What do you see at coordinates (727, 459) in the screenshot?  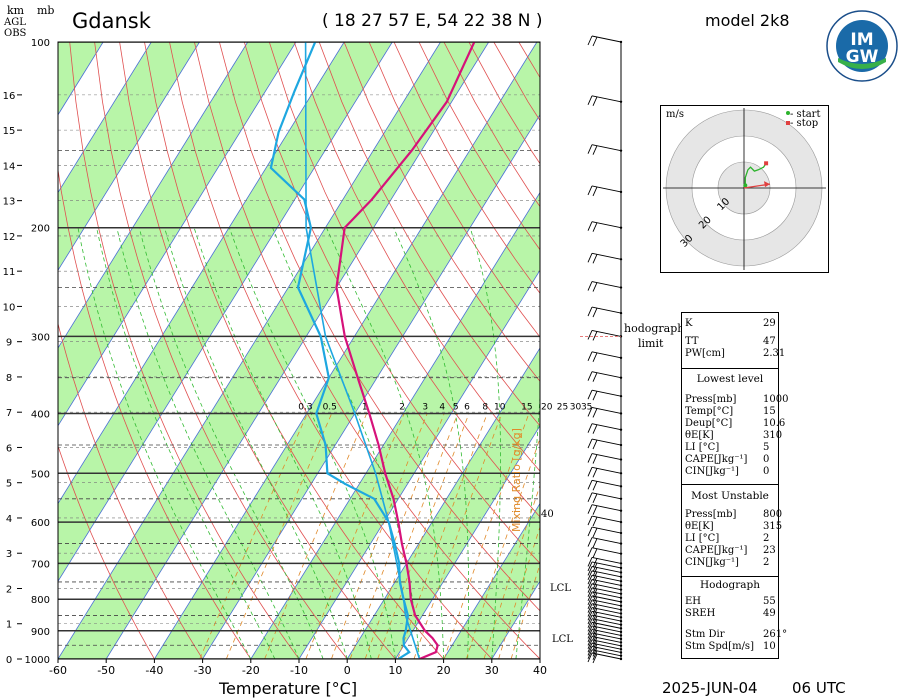 I see `lowest-cape: CAPE[Jkg⁻¹] 0` at bounding box center [727, 459].